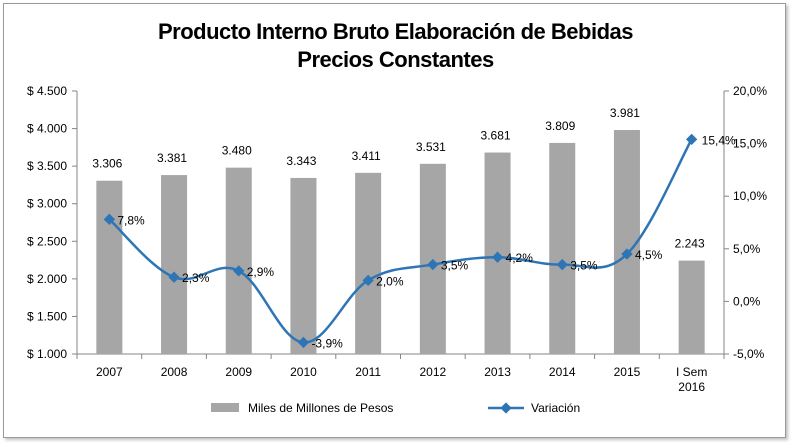 This screenshot has width=791, height=443. Describe the element at coordinates (47, 241) in the screenshot. I see `y-left-tick-label: $ 2.500` at that location.